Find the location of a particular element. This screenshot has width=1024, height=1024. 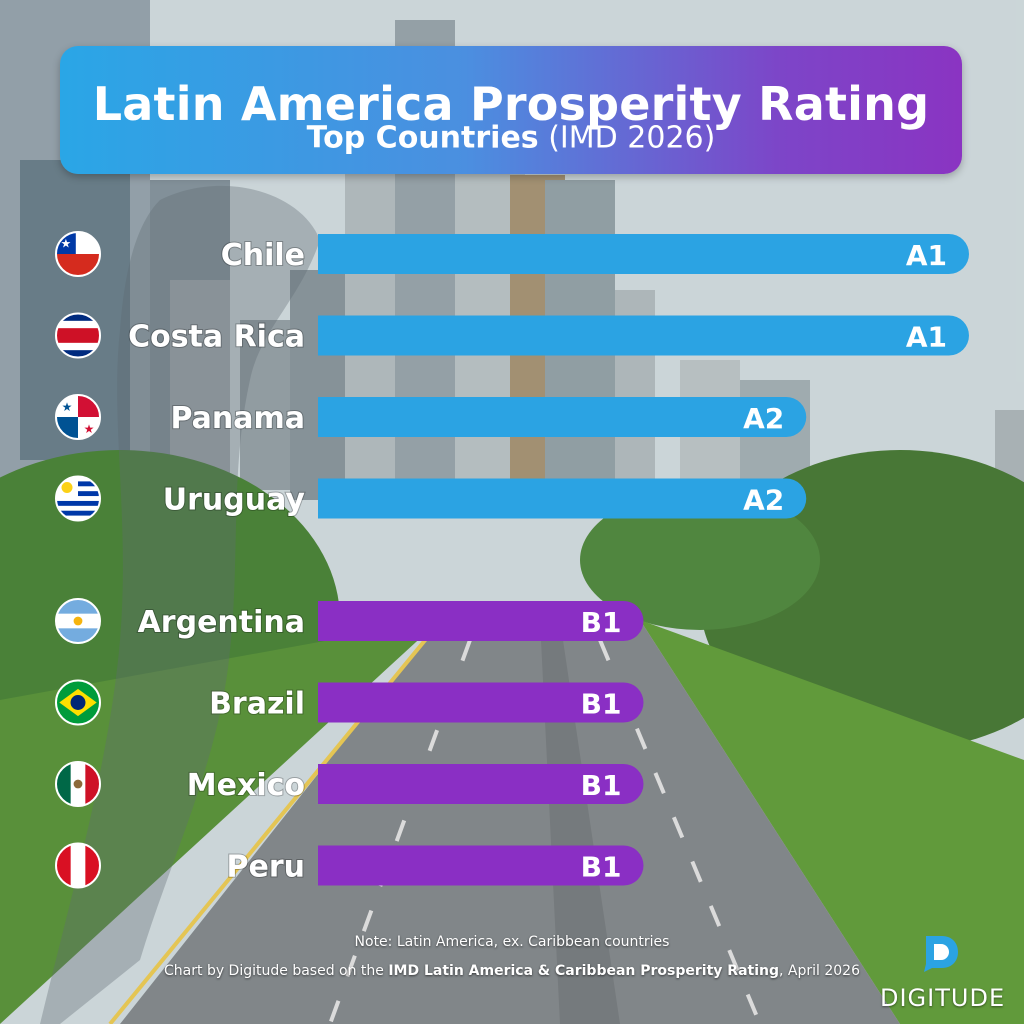

credit-prefix: Chart by Digitude based on the is located at coordinates (276, 971).